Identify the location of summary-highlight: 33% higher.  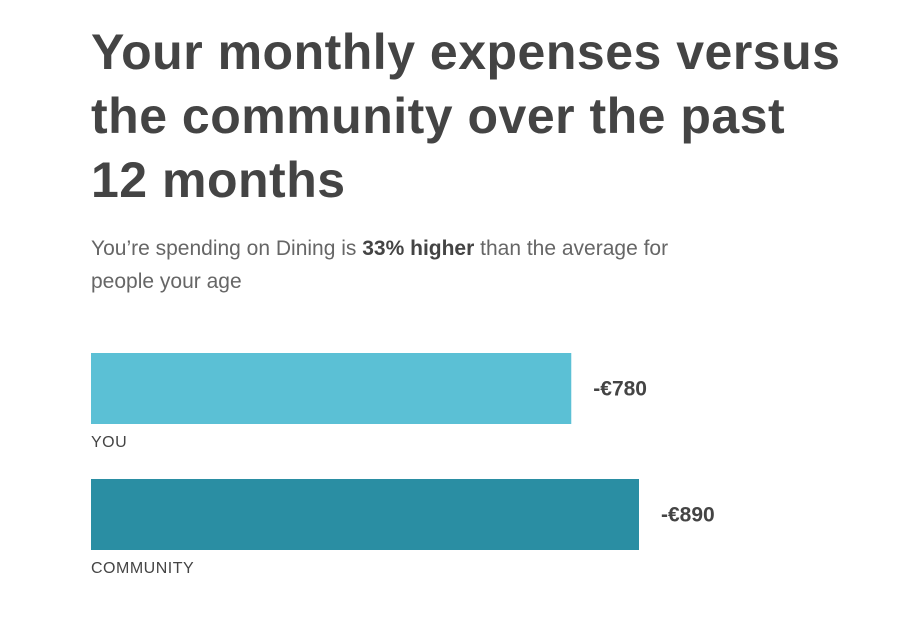
(418, 248).